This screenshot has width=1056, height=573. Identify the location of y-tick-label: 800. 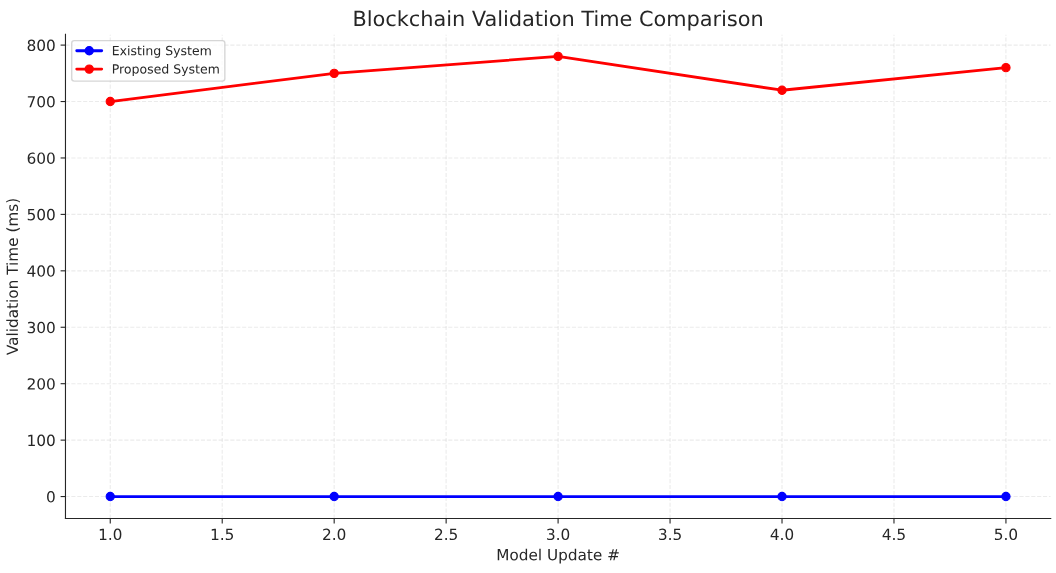
(41, 45).